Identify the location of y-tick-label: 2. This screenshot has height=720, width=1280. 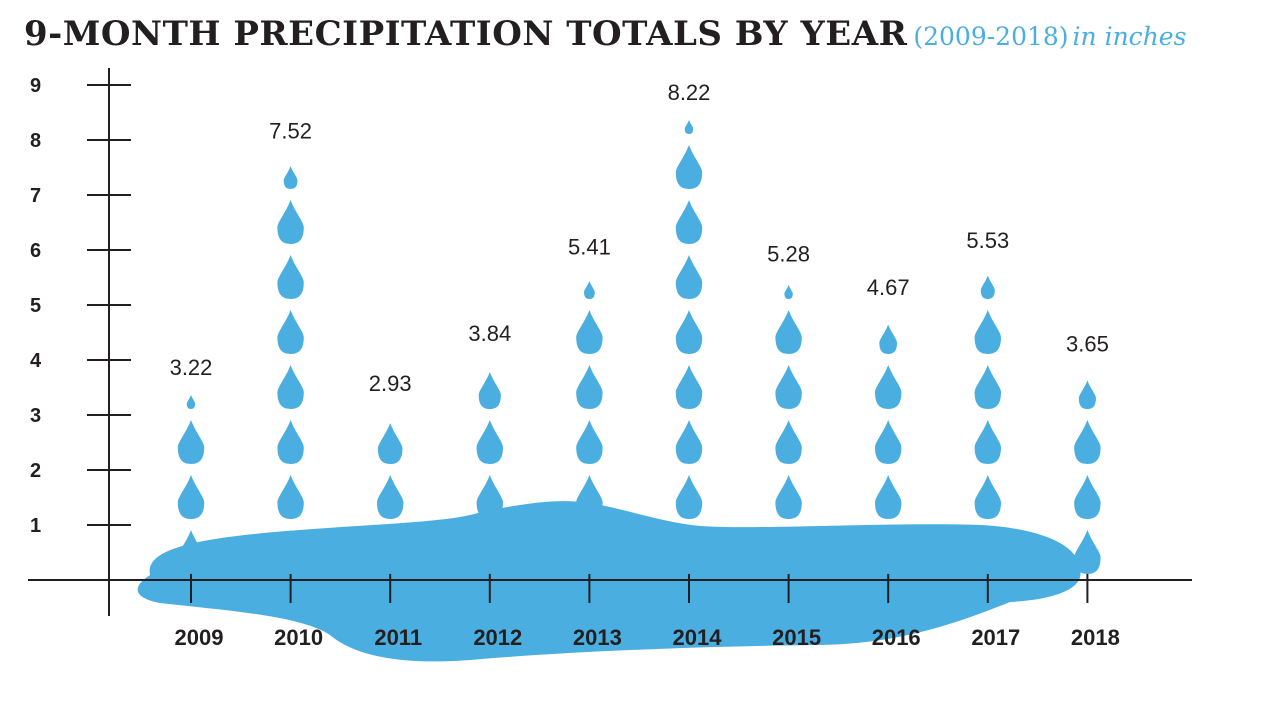
(35, 471).